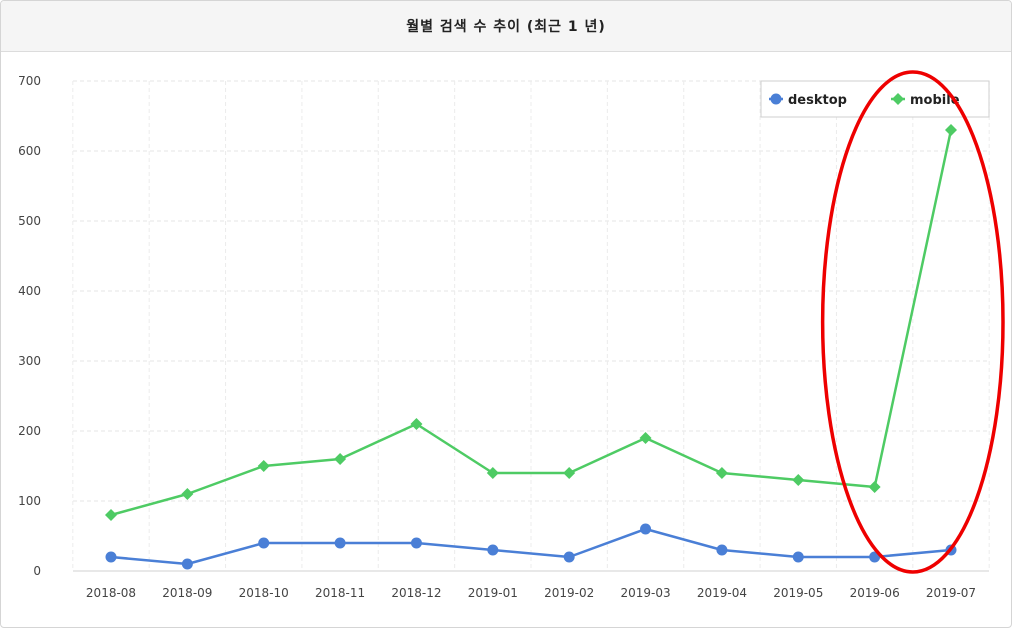 The height and width of the screenshot is (634, 1020). What do you see at coordinates (29, 291) in the screenshot?
I see `y-tick-label: 400` at bounding box center [29, 291].